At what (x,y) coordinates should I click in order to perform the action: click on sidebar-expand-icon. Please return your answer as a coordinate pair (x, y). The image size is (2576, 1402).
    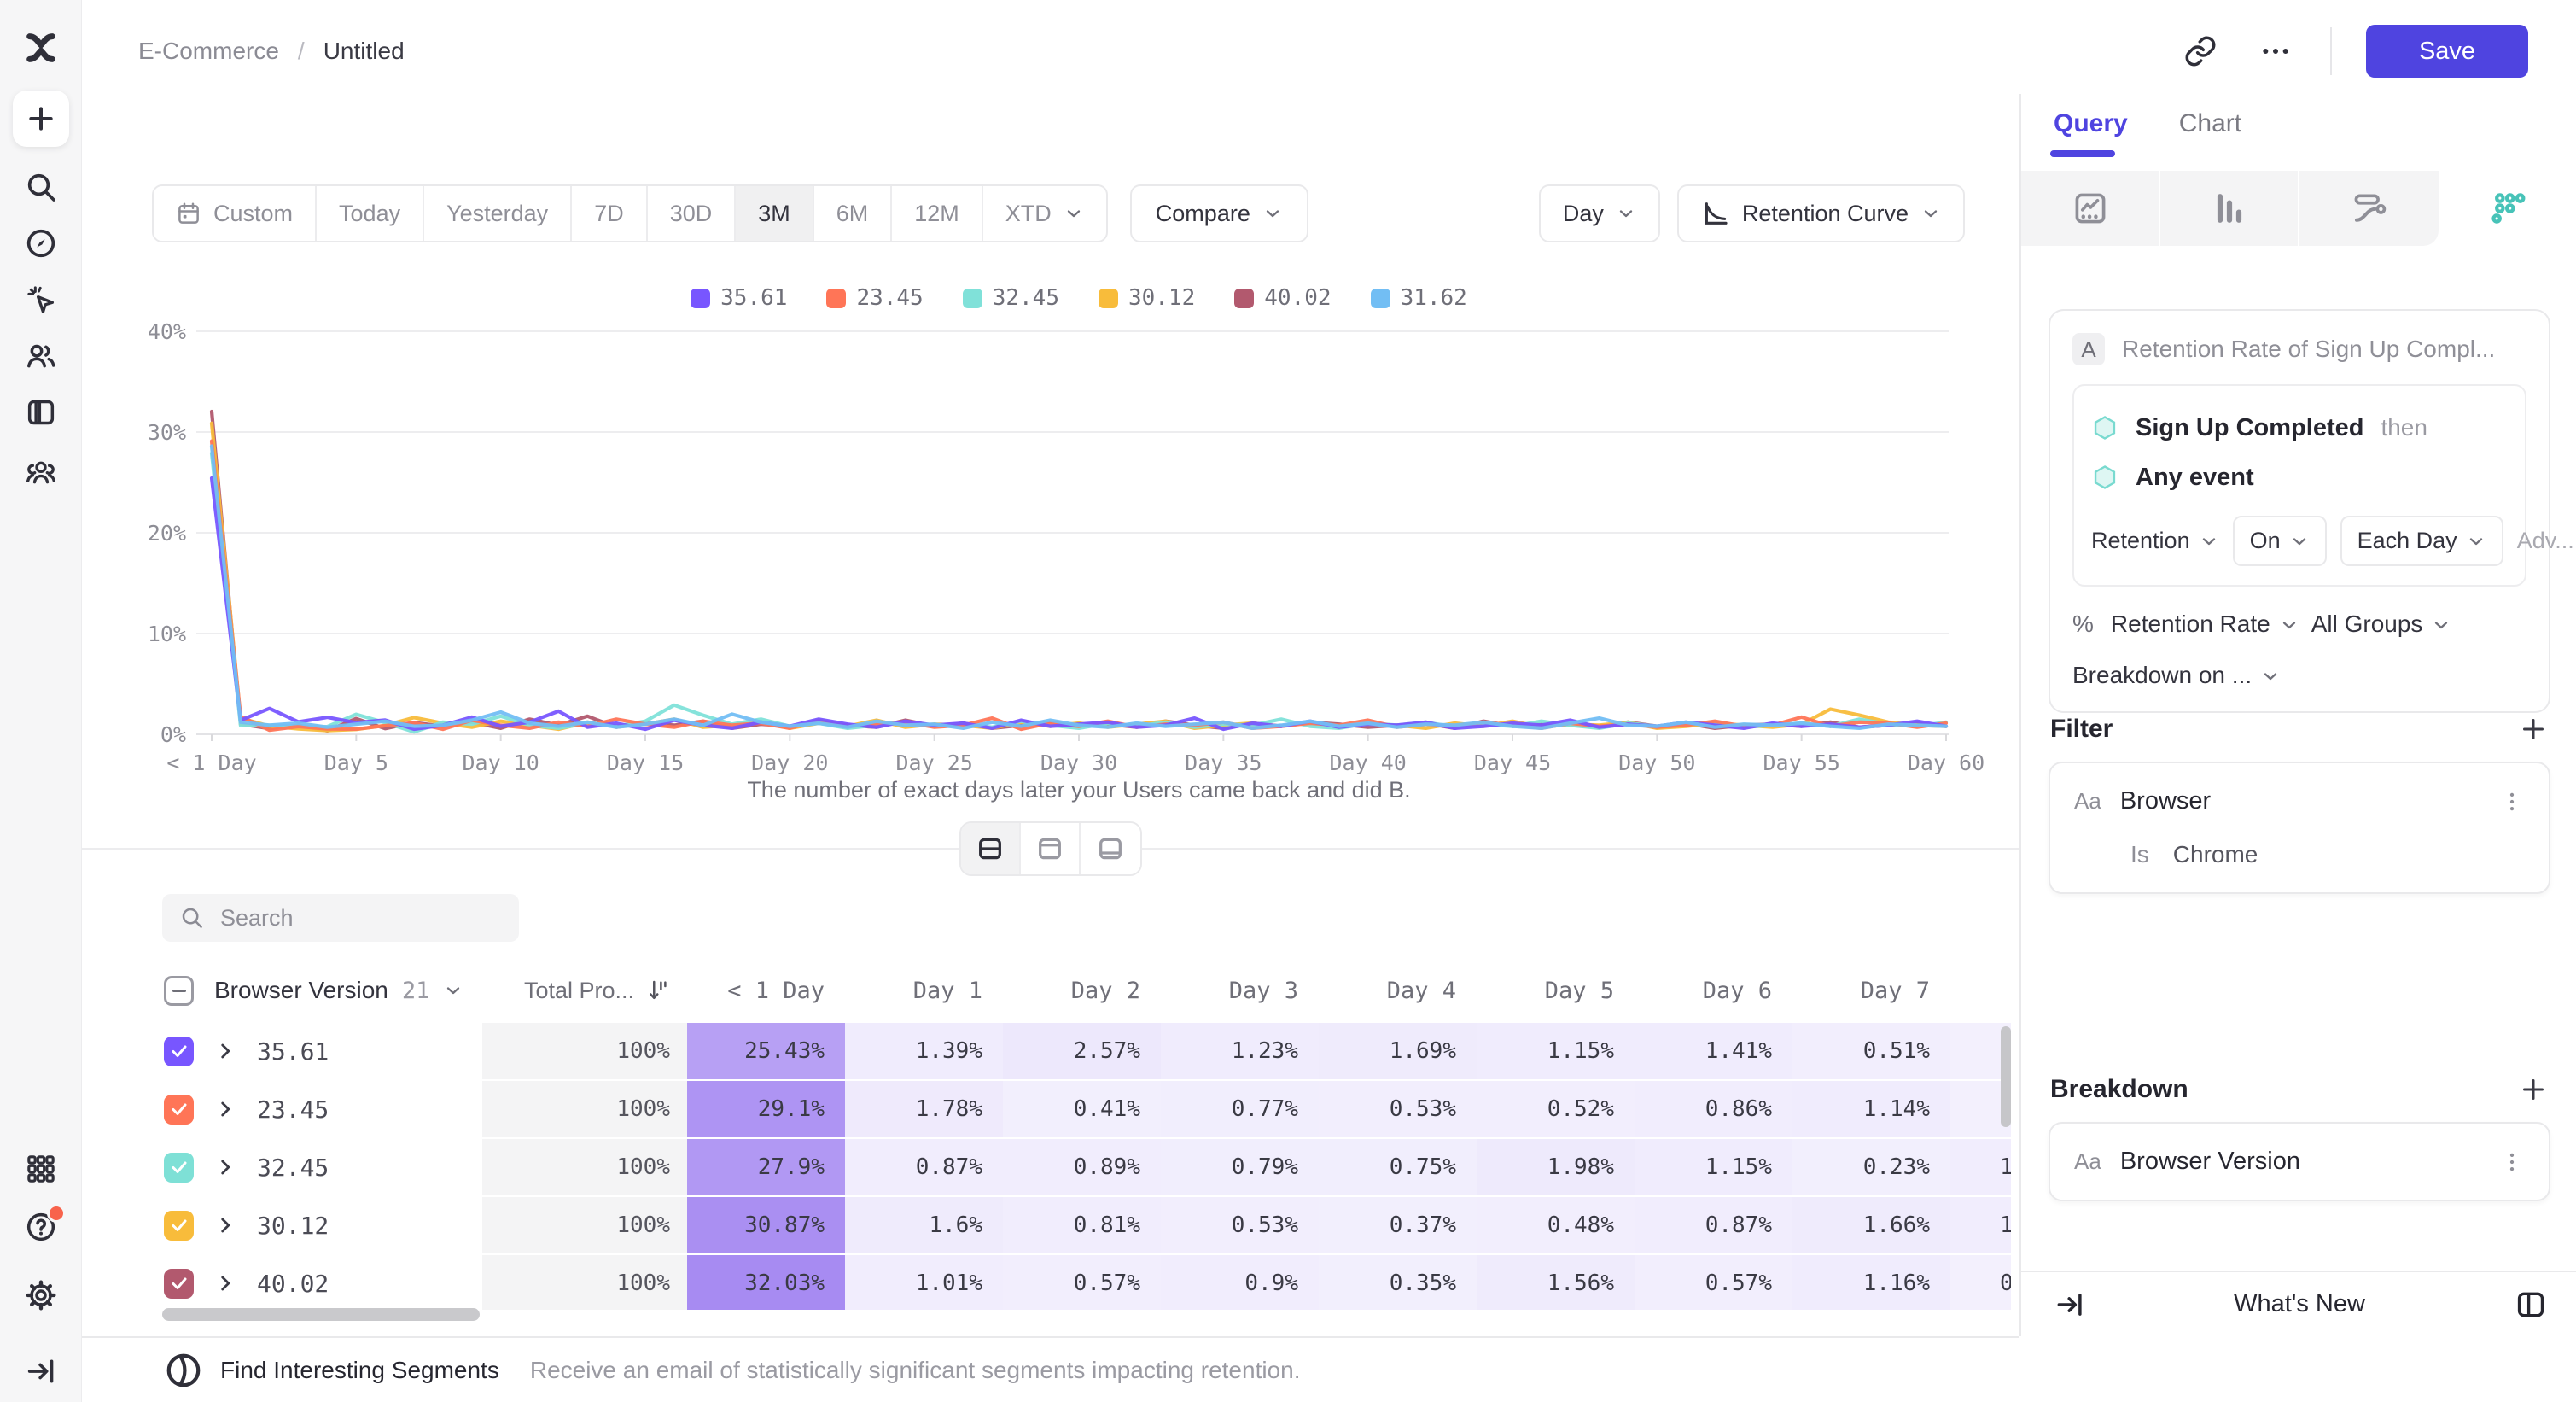
    Looking at the image, I should click on (41, 1372).